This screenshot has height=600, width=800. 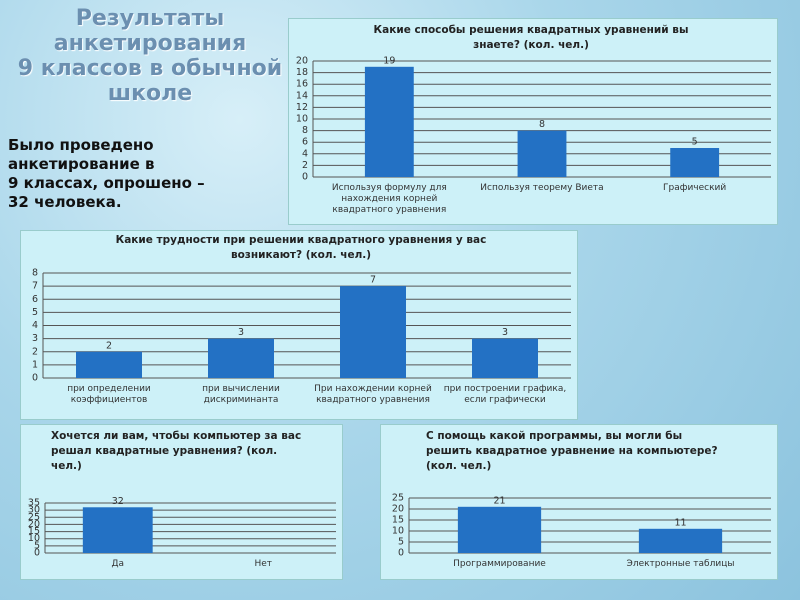 I want to click on y-tick-label: 35, so click(x=34, y=503).